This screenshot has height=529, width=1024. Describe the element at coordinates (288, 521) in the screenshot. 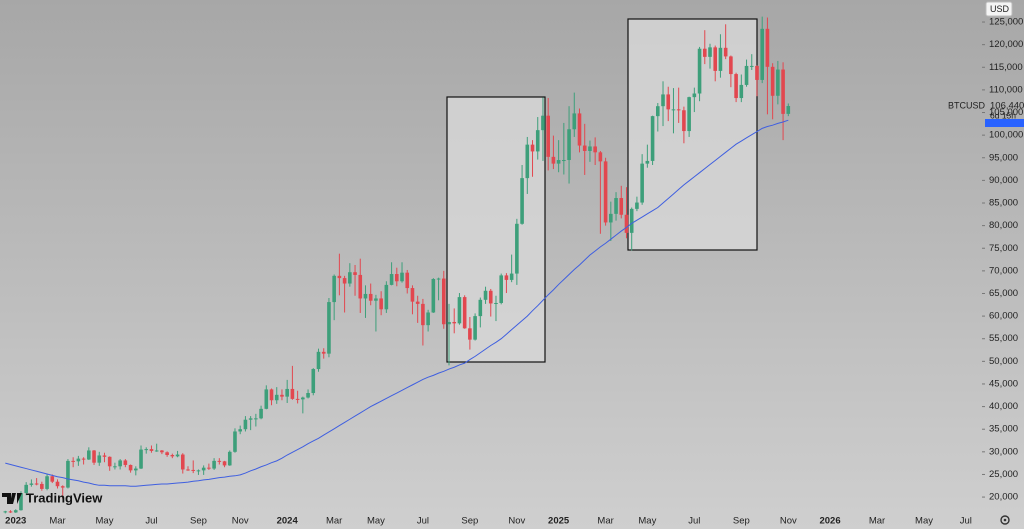

I see `x-tick-label: 2024` at that location.